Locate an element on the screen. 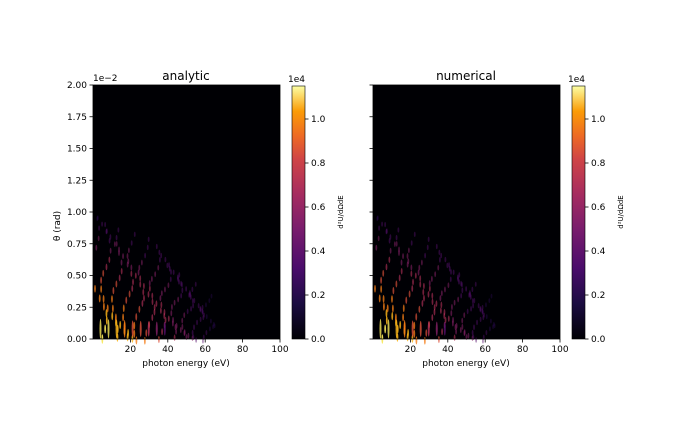 Image resolution: width=684 pixels, height=429 pixels. y-tick-label: 2.00 is located at coordinates (77, 86).